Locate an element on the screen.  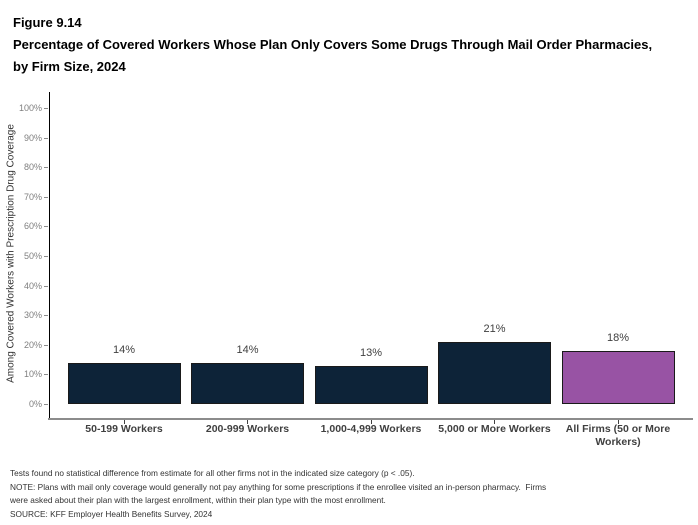
y-axis-tick-label: 20% is located at coordinates (32, 344).